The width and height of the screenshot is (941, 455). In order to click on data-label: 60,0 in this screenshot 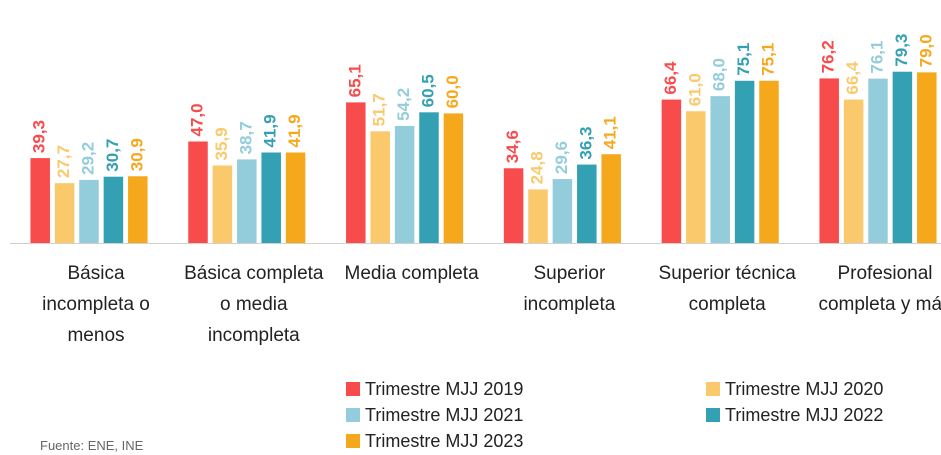, I will do `click(452, 91)`.